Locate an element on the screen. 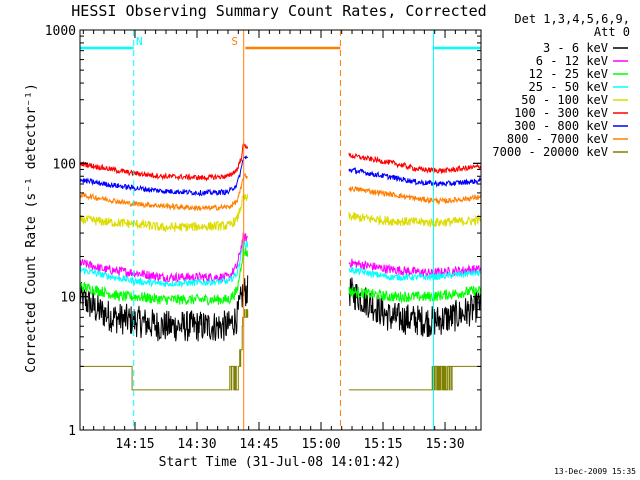 This screenshot has height=480, width=640. series-6-12-kev is located at coordinates (281, 258).